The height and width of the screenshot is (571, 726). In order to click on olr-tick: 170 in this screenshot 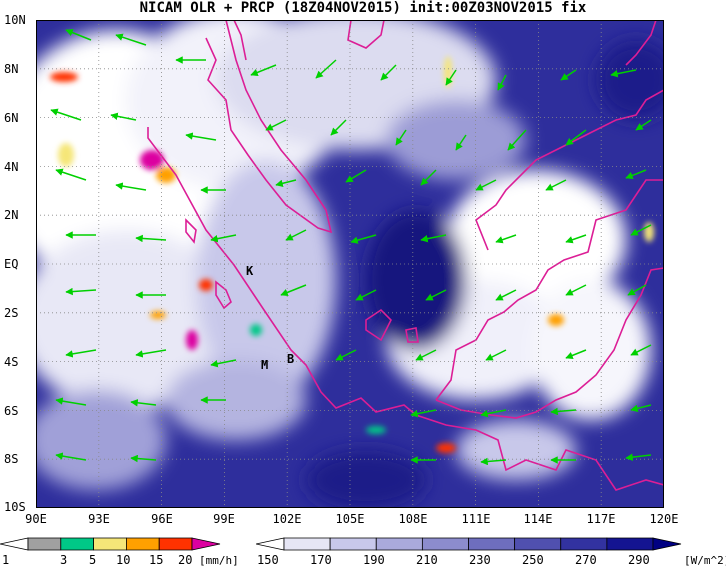, I will do `click(321, 560)`.